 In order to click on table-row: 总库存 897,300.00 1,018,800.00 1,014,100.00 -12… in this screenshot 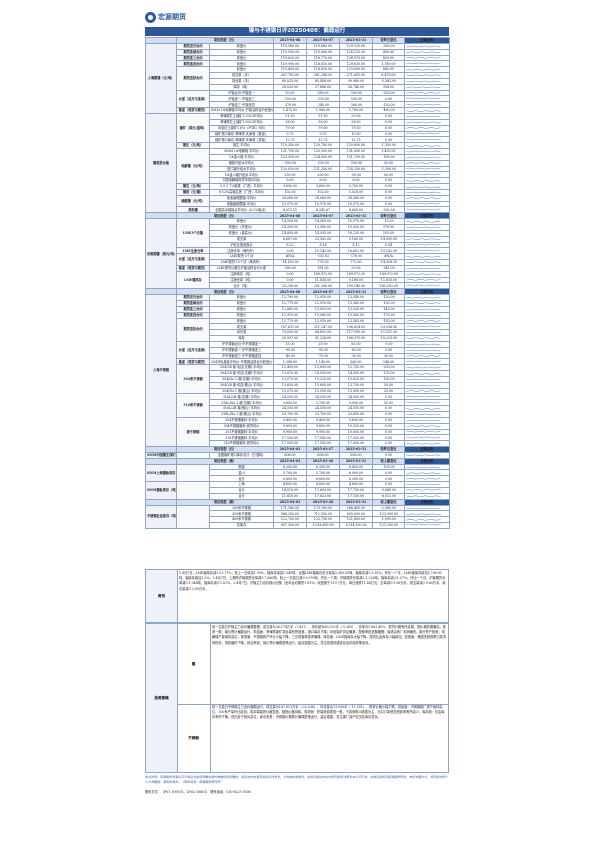, I will do `click(298, 525)`.